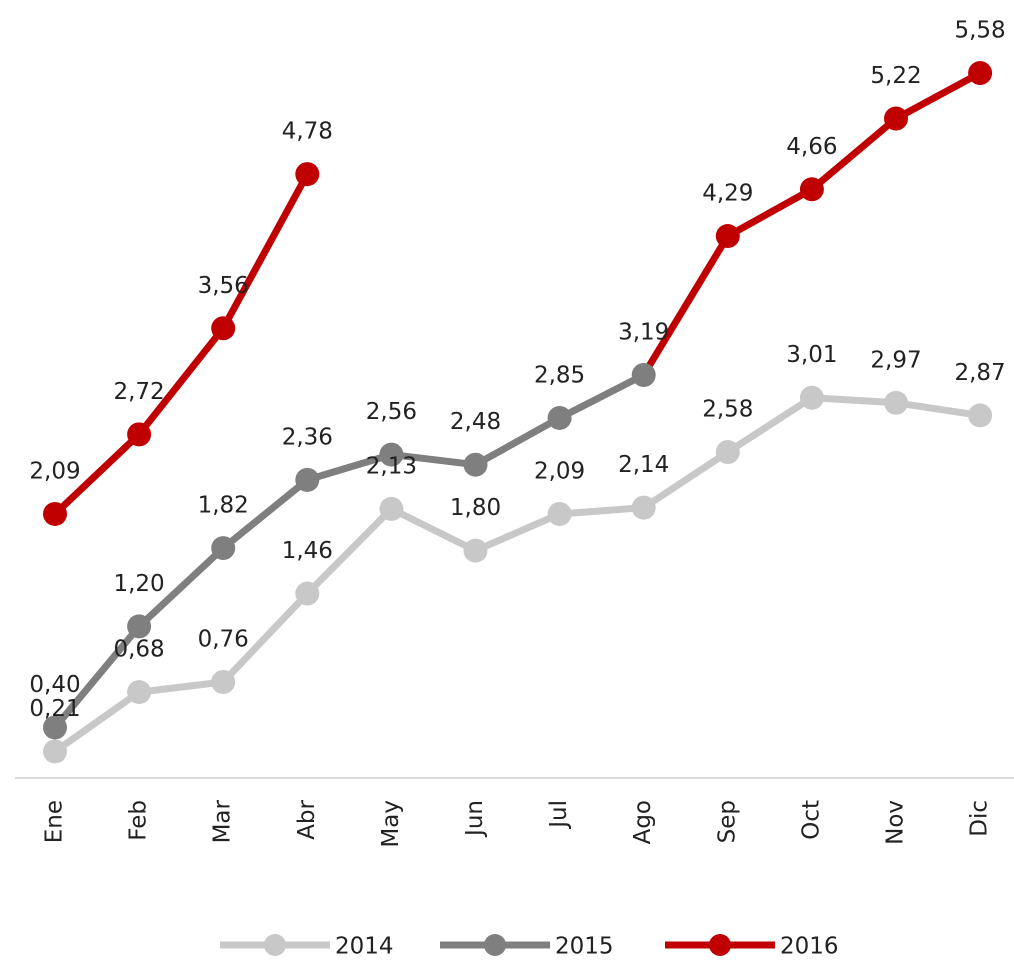 This screenshot has height=961, width=1014. I want to click on data-label: 0,68, so click(138, 650).